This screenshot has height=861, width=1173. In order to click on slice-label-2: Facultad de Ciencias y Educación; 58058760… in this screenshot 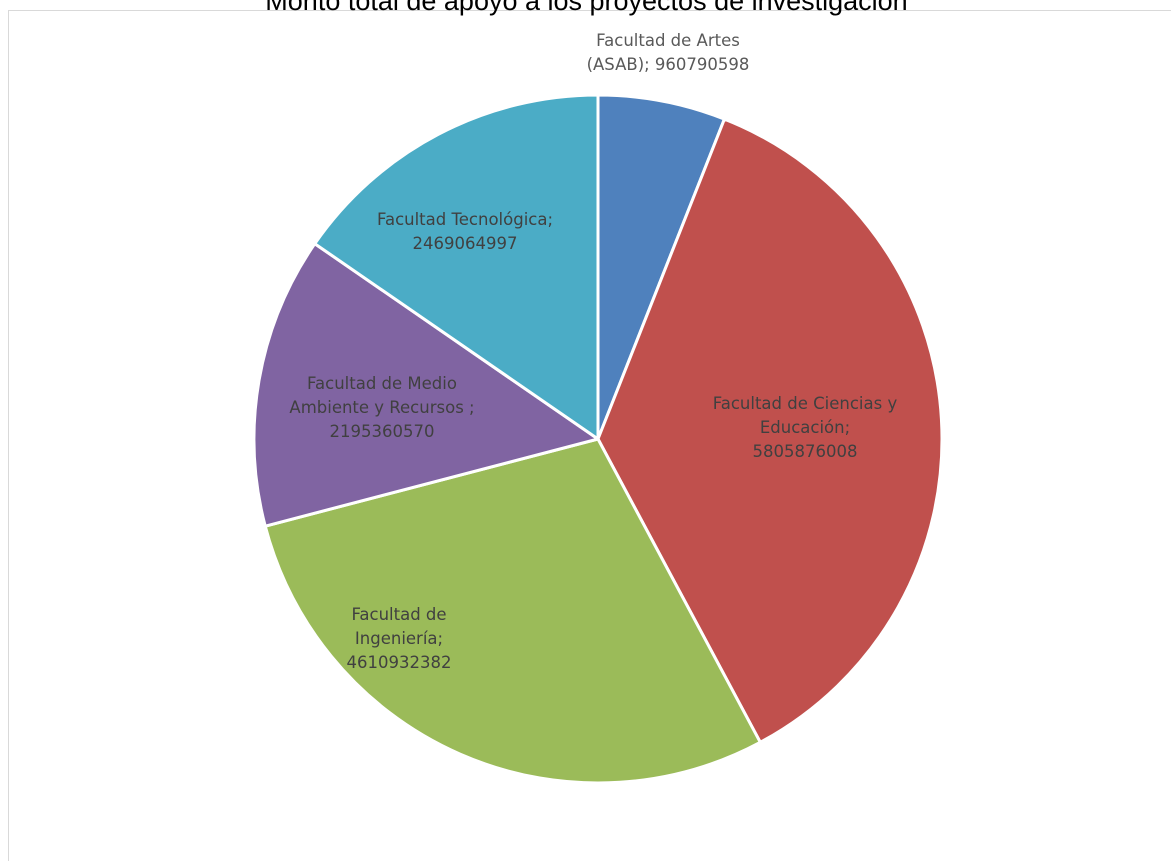, I will do `click(805, 427)`.